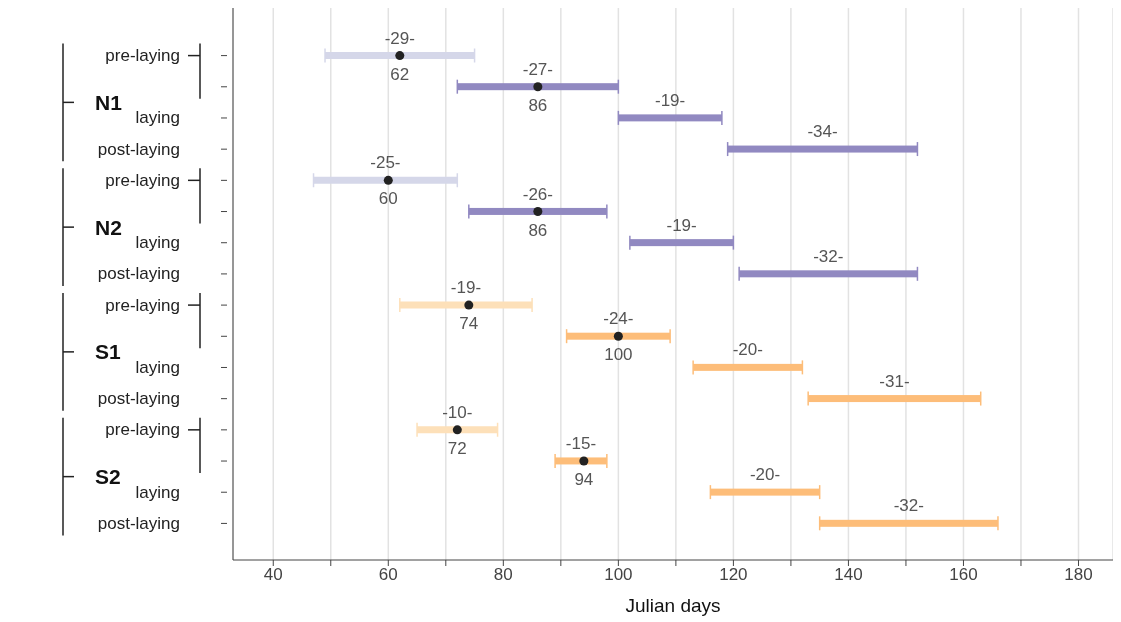 Image resolution: width=1121 pixels, height=622 pixels. What do you see at coordinates (108, 352) in the screenshot?
I see `text: S1` at bounding box center [108, 352].